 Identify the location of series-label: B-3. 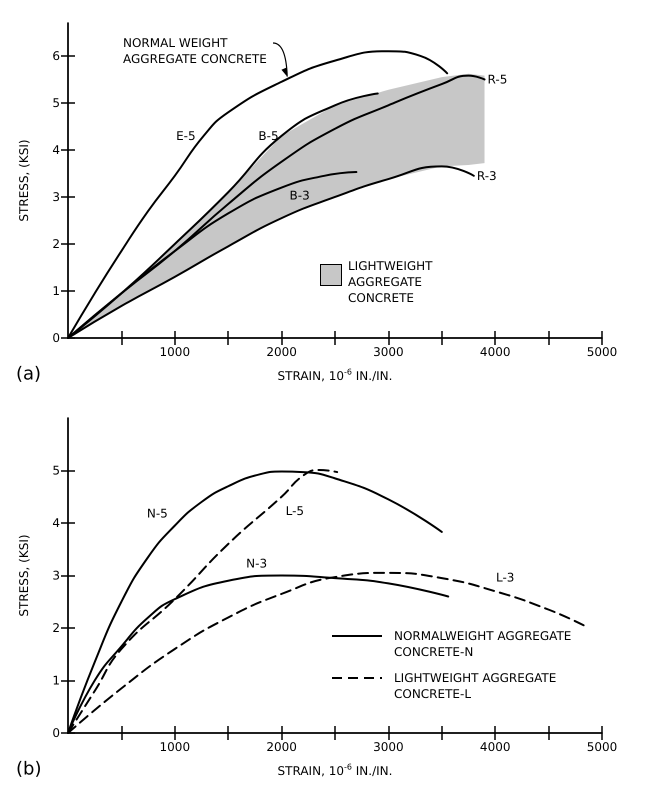
(300, 195).